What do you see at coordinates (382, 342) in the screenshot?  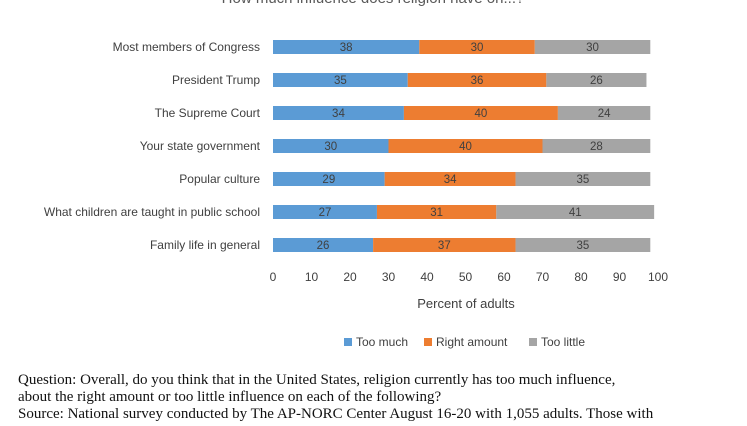 I see `legend-label: Too much` at bounding box center [382, 342].